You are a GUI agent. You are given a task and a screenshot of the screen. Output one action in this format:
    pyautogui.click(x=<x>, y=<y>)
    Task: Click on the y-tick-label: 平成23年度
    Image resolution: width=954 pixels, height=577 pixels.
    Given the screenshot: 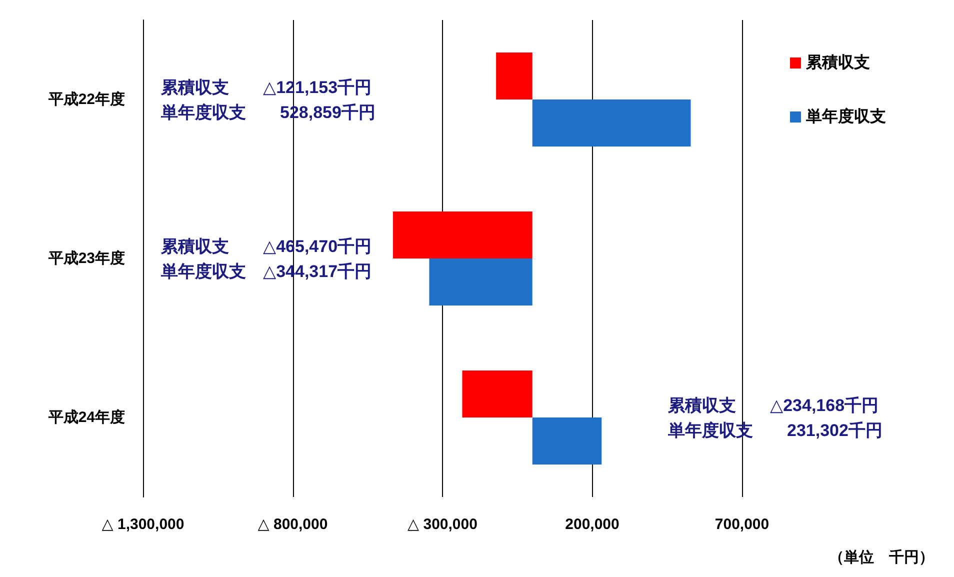 What is the action you would take?
    pyautogui.click(x=86, y=258)
    